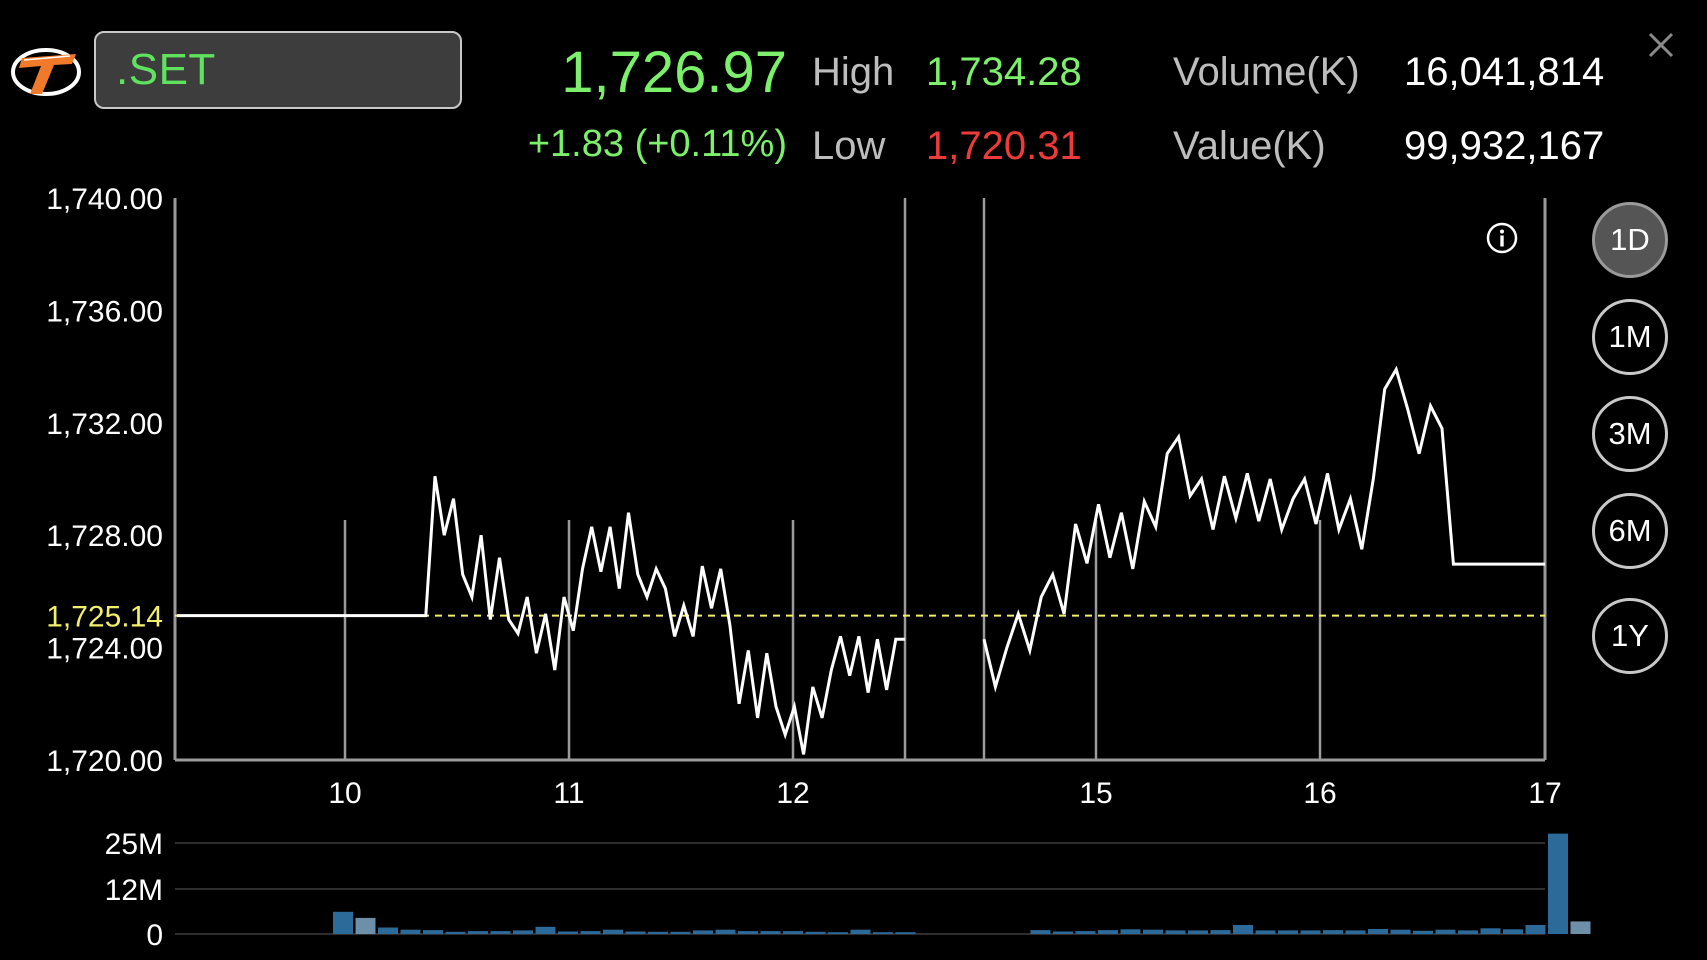  What do you see at coordinates (1630, 434) in the screenshot?
I see `period-button-3m: 3M` at bounding box center [1630, 434].